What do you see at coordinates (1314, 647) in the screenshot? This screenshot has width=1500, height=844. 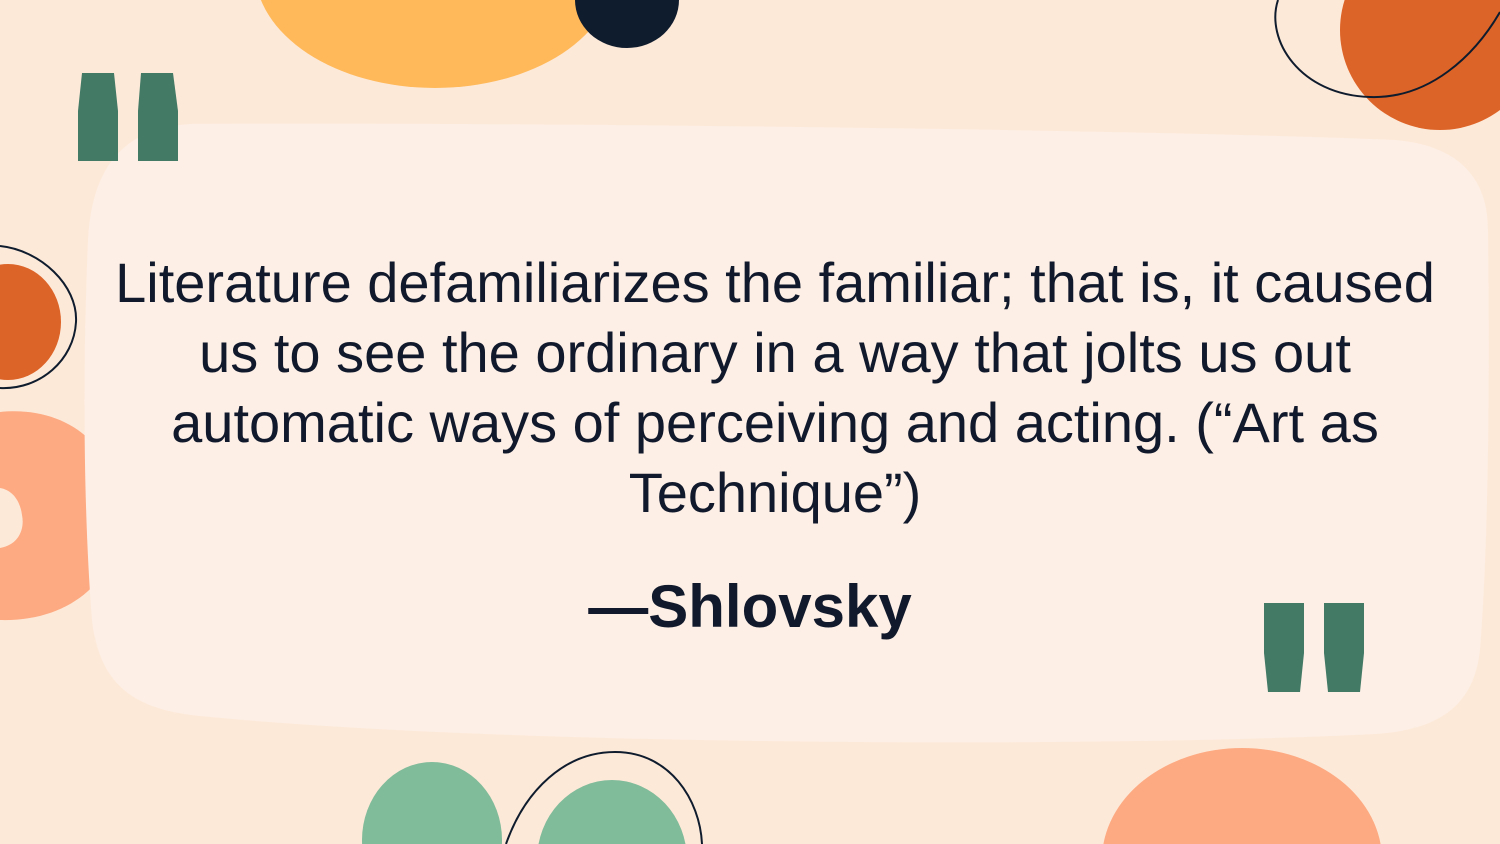 I see `close-quote-icon` at bounding box center [1314, 647].